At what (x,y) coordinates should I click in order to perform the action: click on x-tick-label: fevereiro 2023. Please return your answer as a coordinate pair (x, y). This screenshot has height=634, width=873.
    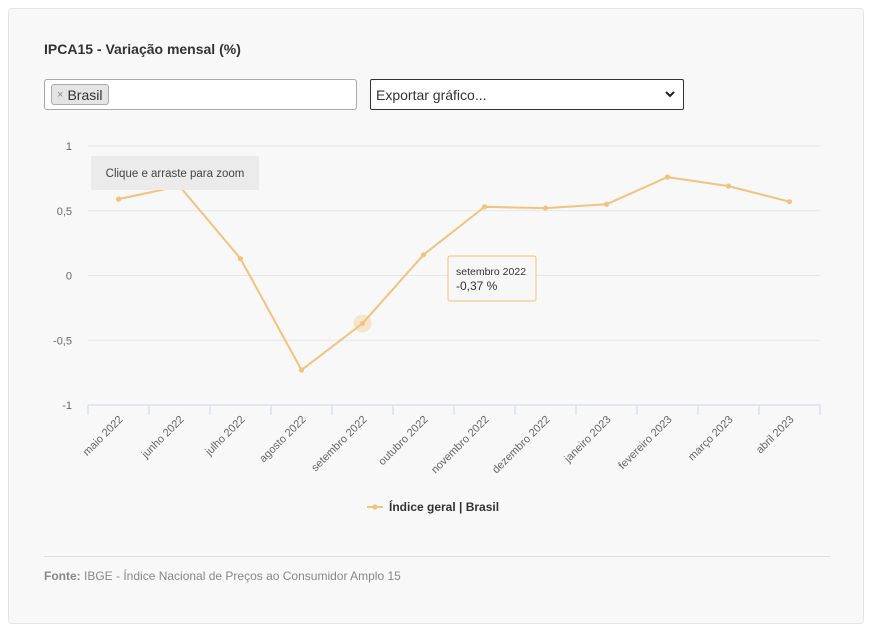
    Looking at the image, I should click on (645, 443).